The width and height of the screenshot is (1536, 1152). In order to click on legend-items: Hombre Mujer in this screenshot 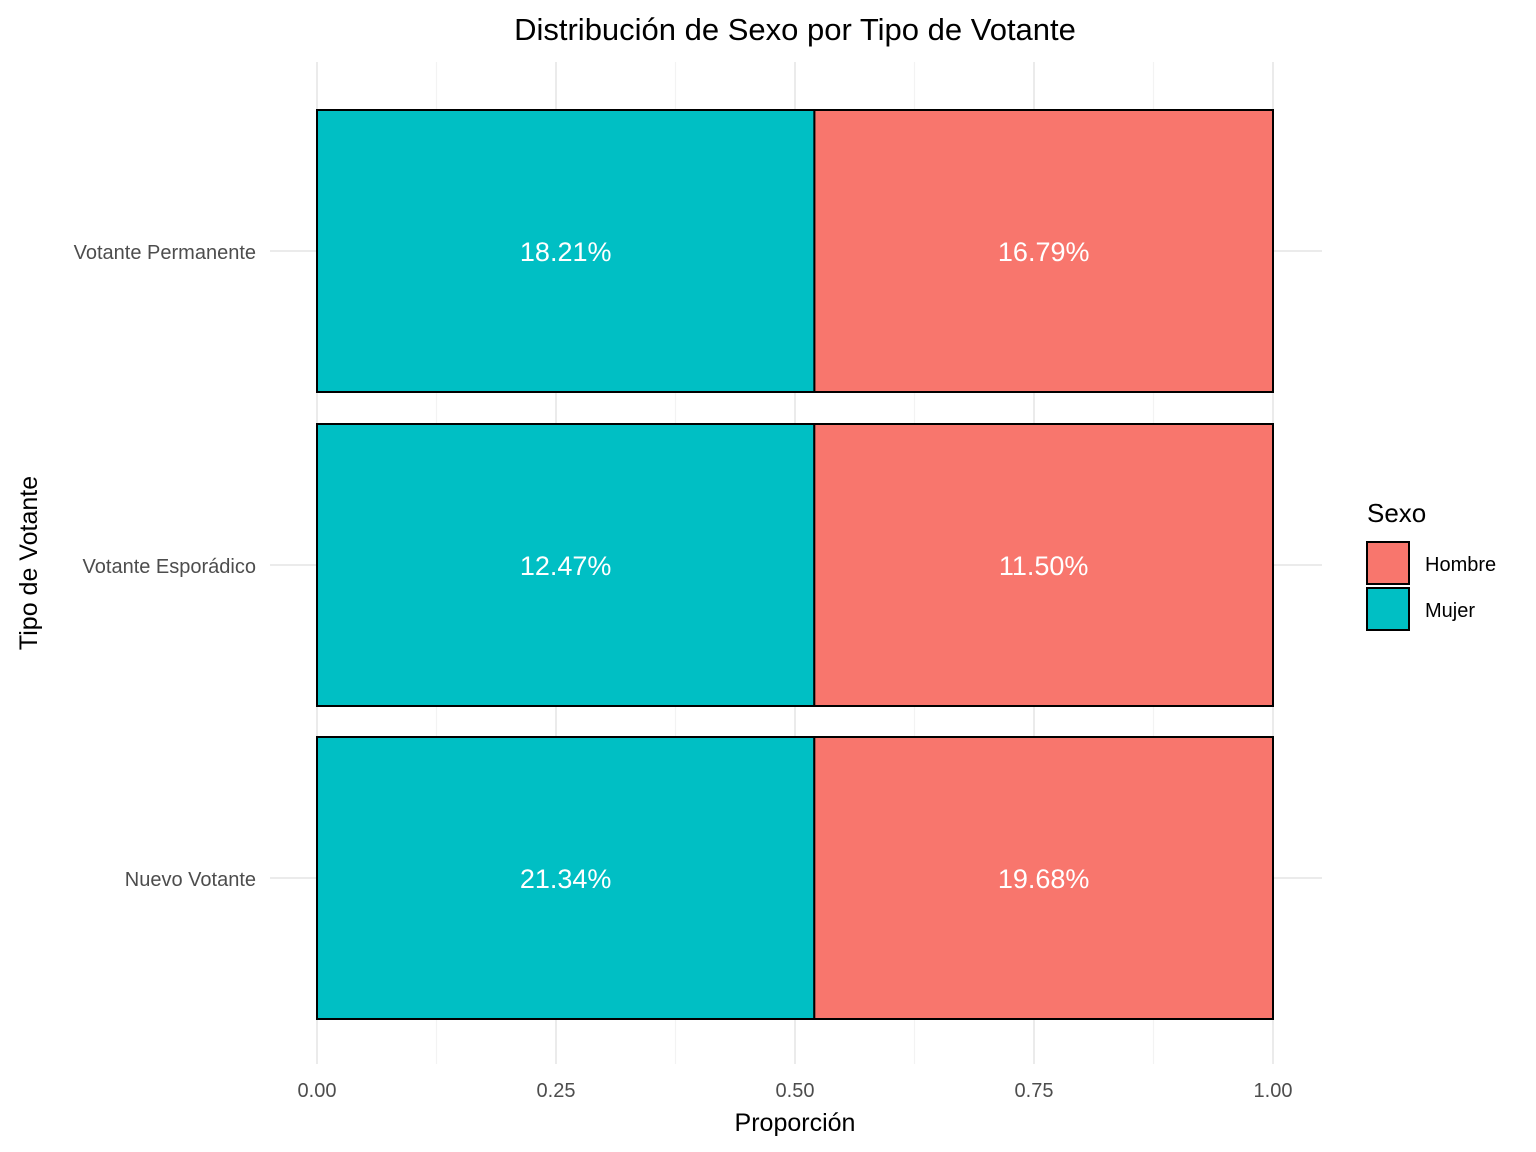, I will do `click(1431, 586)`.